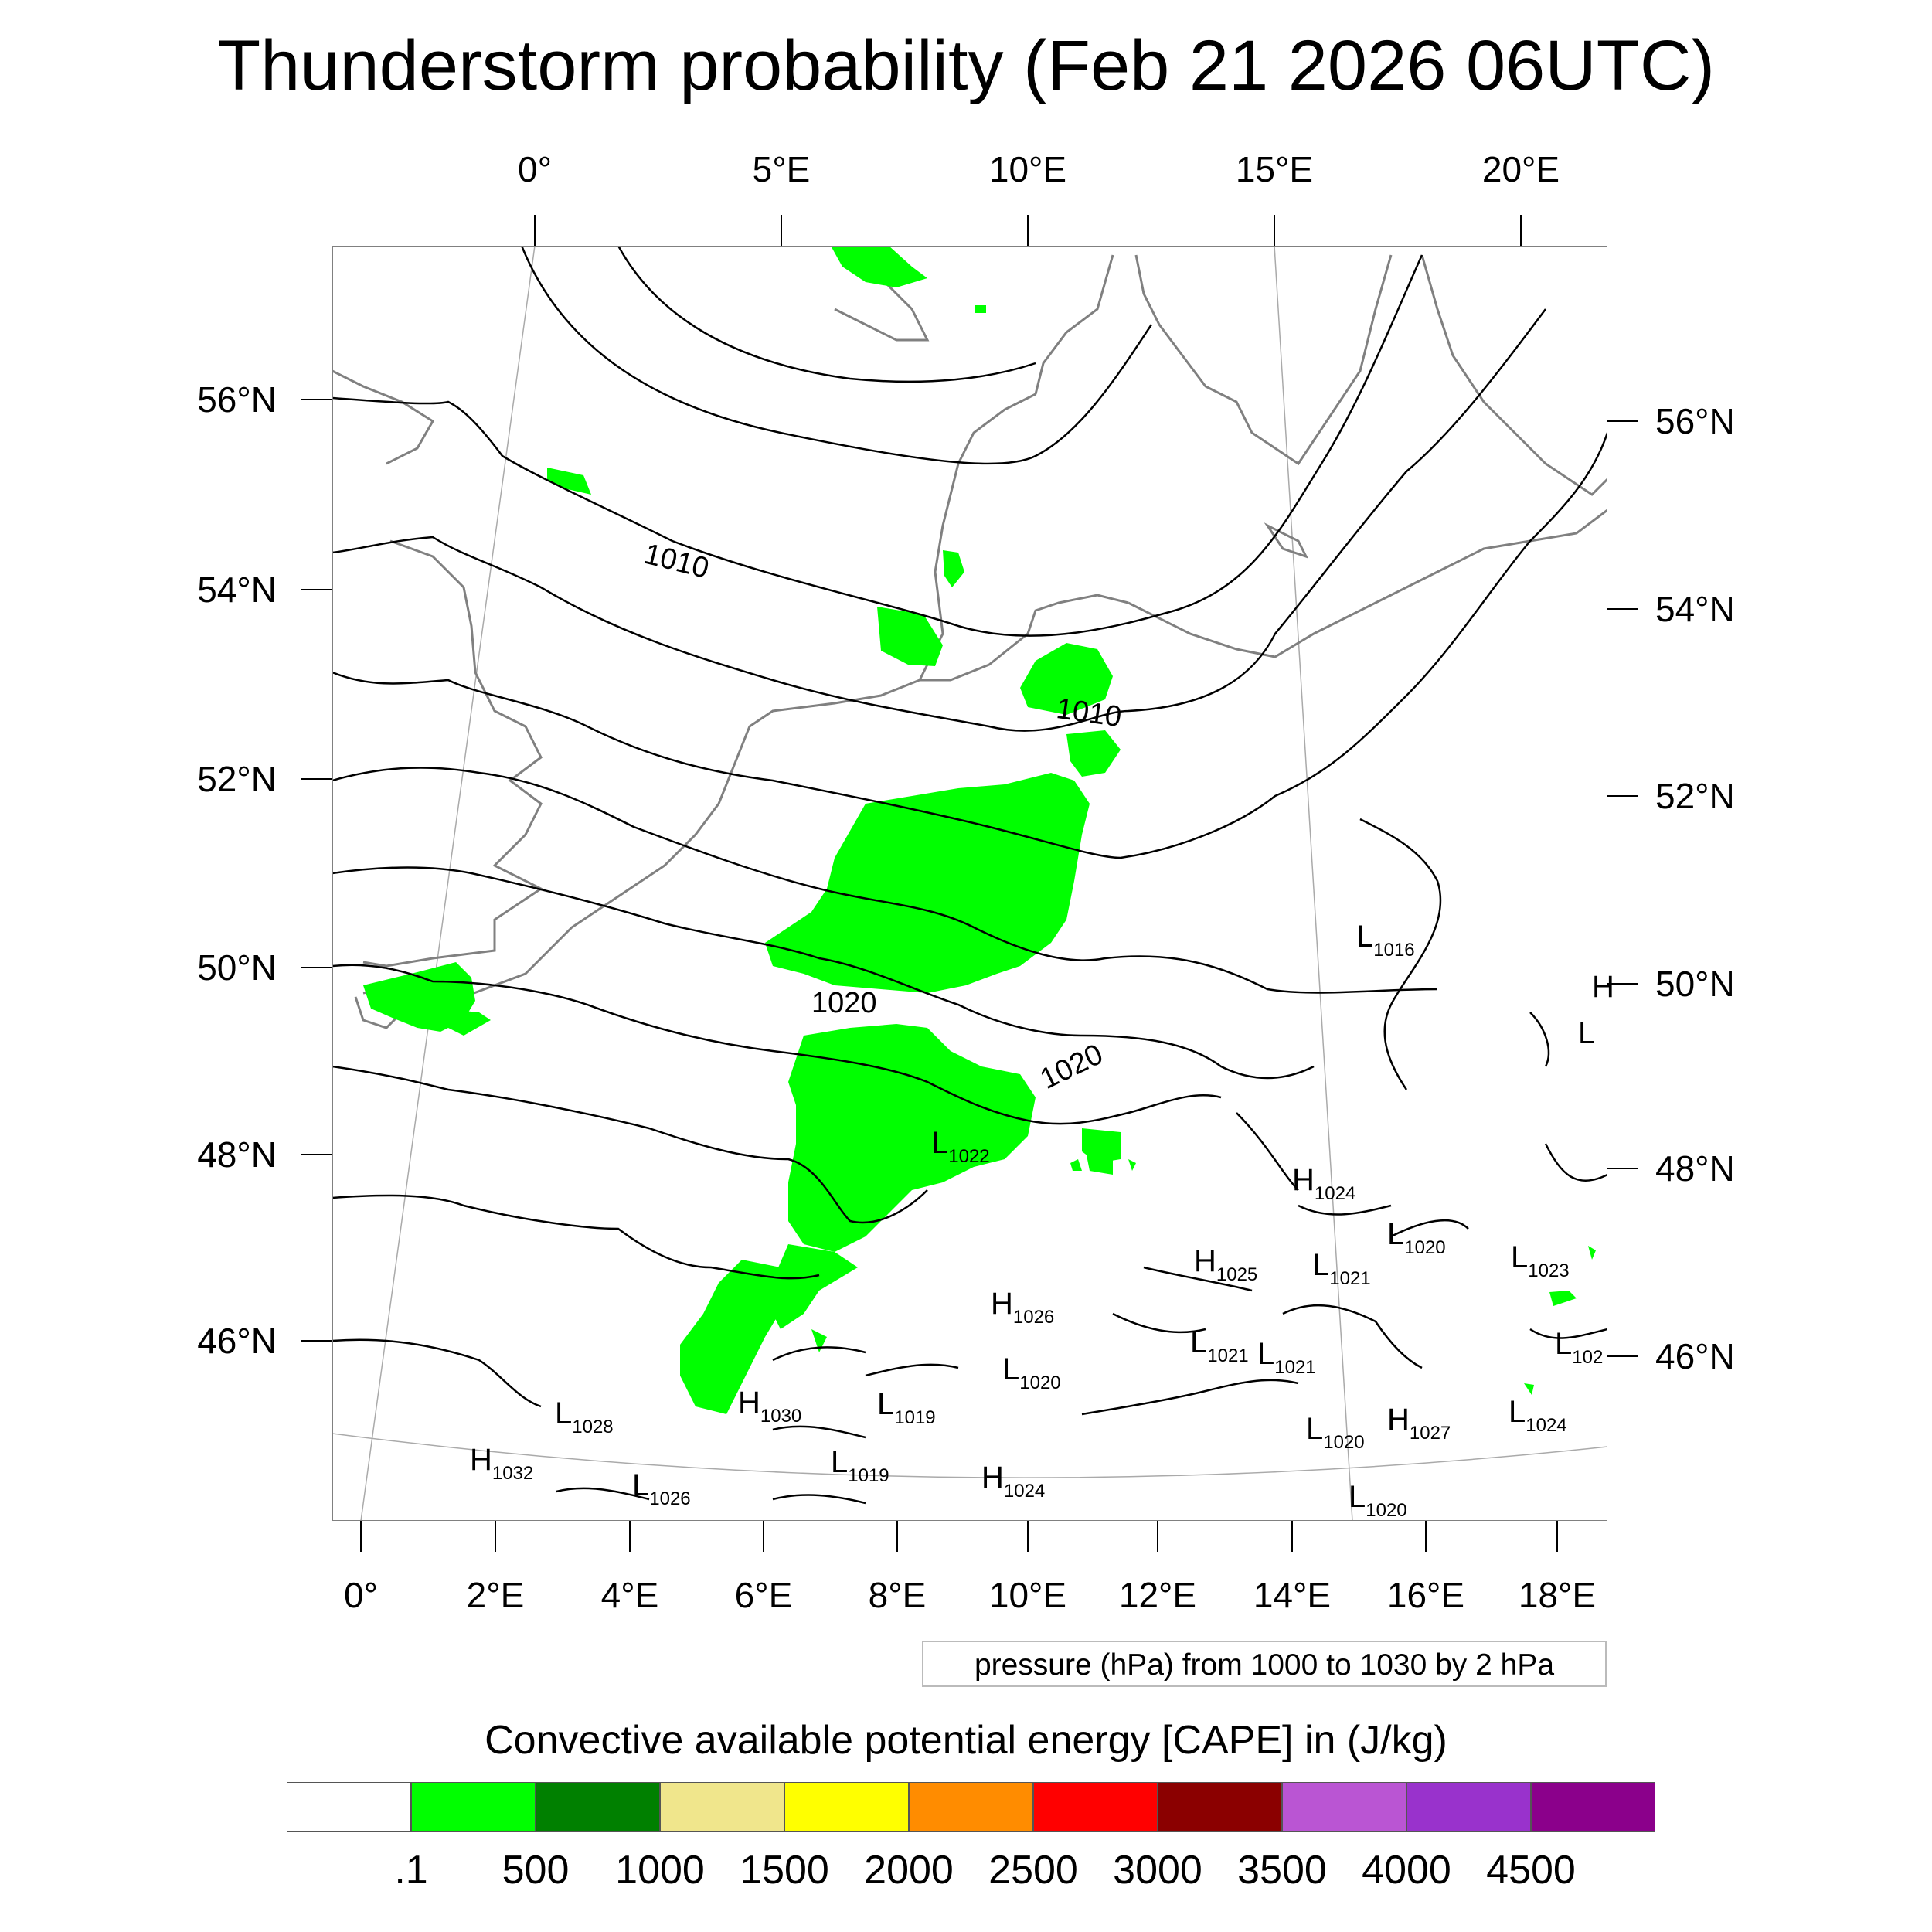 The height and width of the screenshot is (1932, 1932). I want to click on left-lat-labels: 56°N 54°N 52°N 50°N 48°N 46°N, so click(237, 870).